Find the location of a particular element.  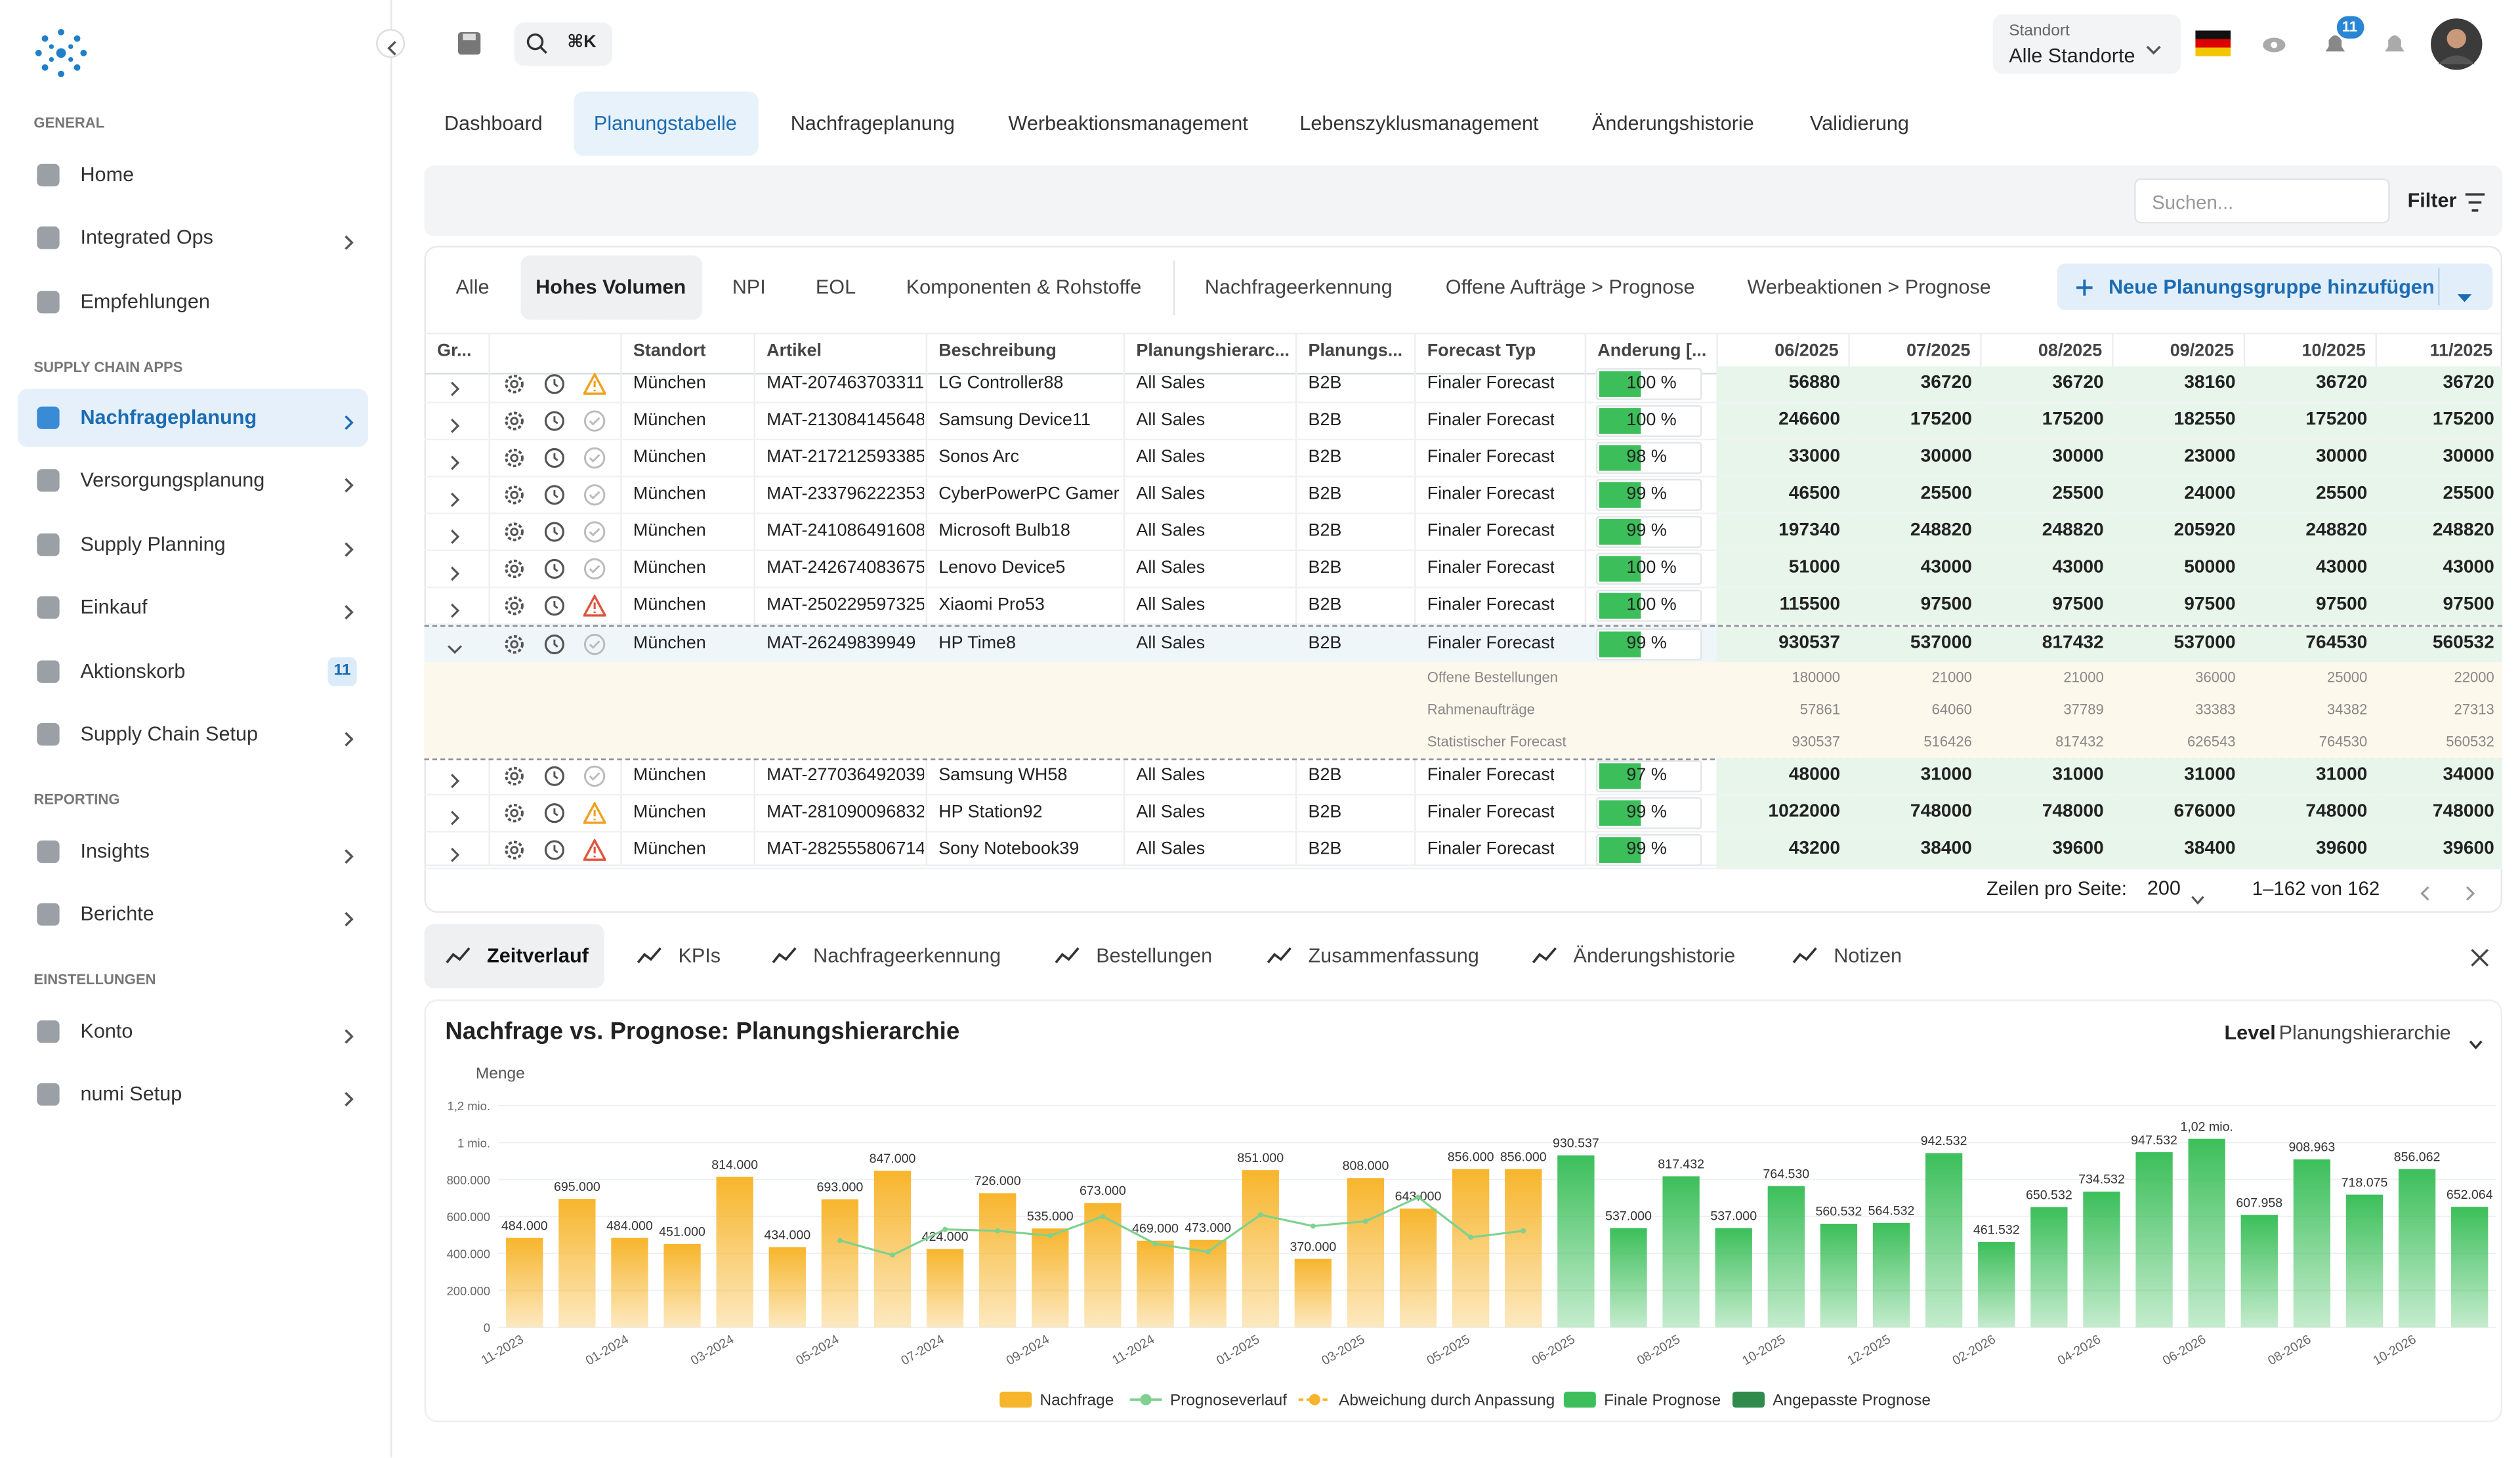

group-tab: Nachfrageerkennung is located at coordinates (1298, 287).